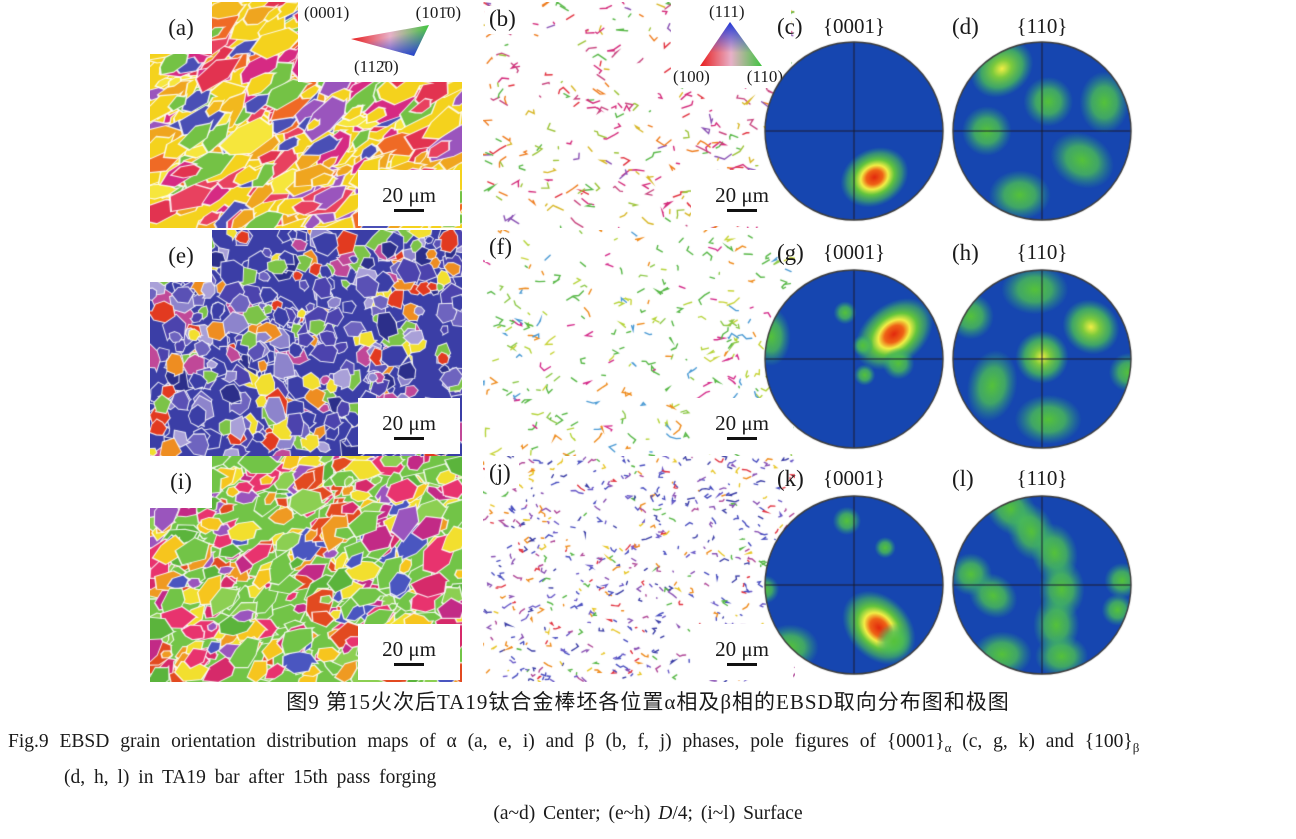 This screenshot has height=839, width=1296. Describe the element at coordinates (1042, 359) in the screenshot. I see `pole-figure-h` at that location.